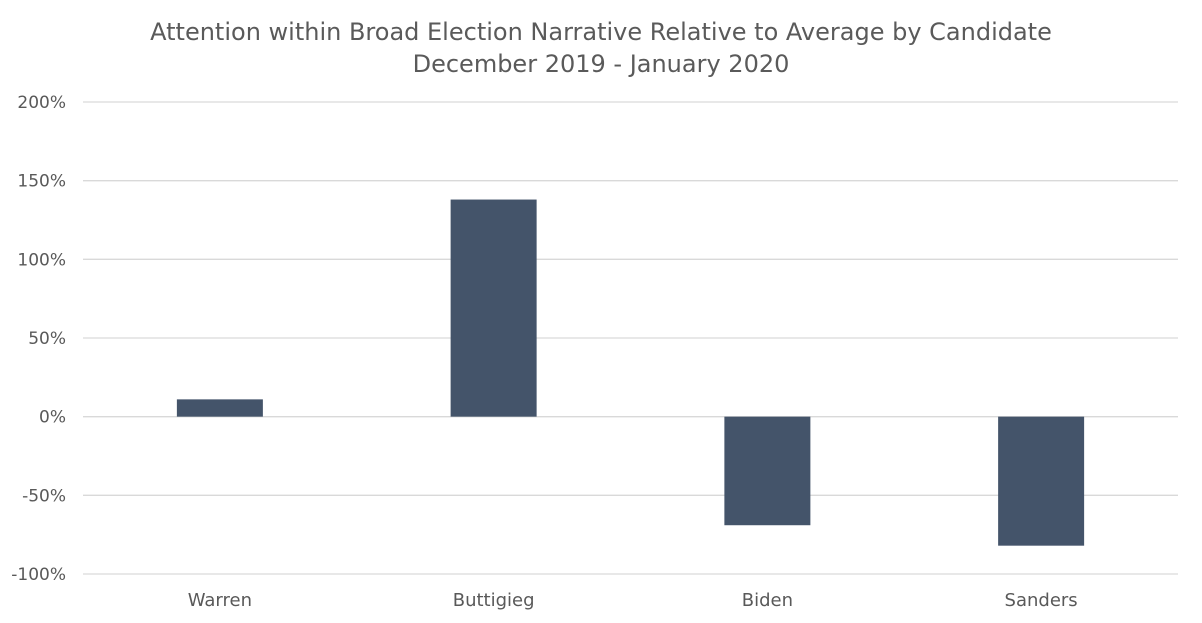 The height and width of the screenshot is (623, 1202). I want to click on bar-warren, so click(219, 408).